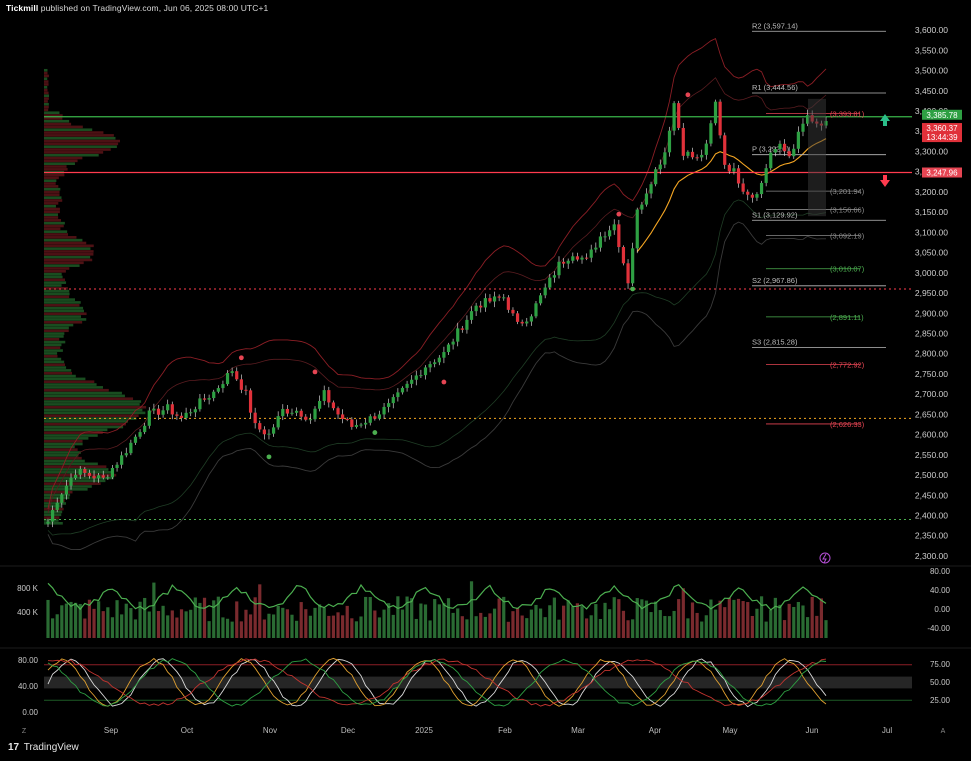 This screenshot has width=971, height=761. I want to click on volume-tick-right: 40.00, so click(940, 590).